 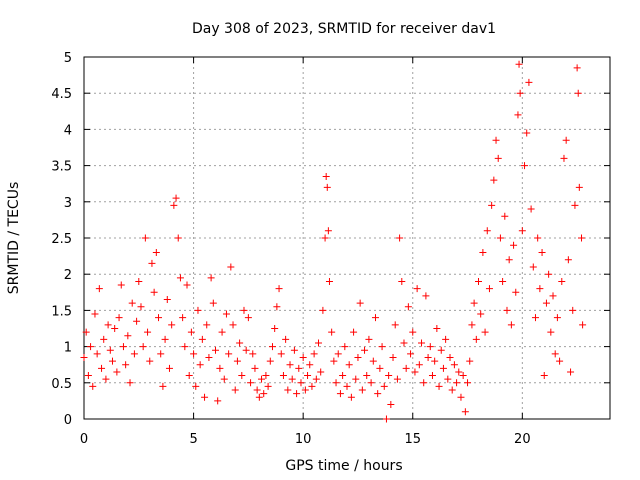 What do you see at coordinates (68, 275) in the screenshot?
I see `y-tick-label: 2` at bounding box center [68, 275].